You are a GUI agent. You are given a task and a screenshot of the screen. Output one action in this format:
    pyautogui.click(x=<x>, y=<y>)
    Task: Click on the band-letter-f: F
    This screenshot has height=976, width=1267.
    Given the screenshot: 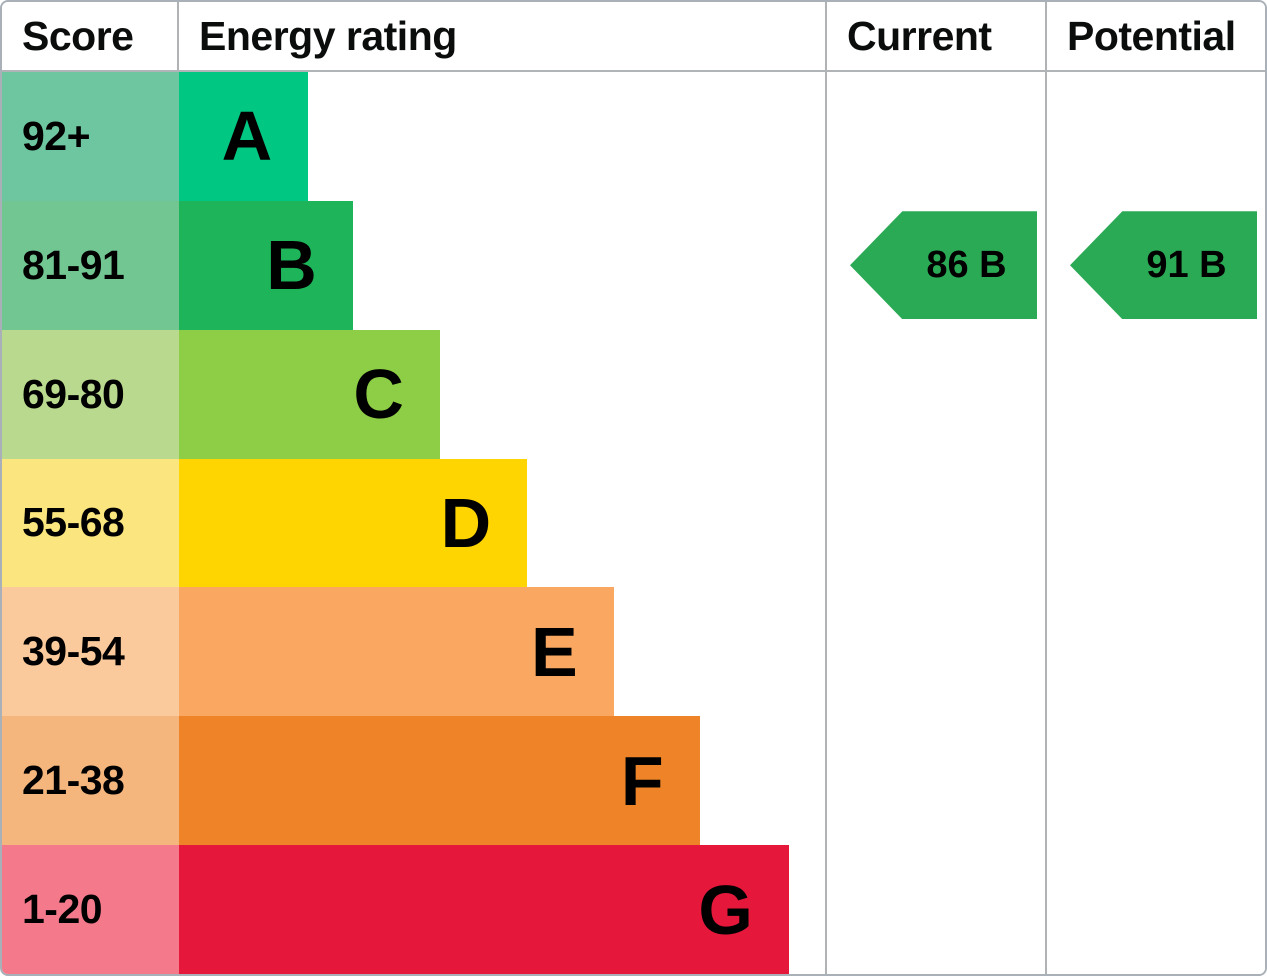 What is the action you would take?
    pyautogui.click(x=642, y=780)
    